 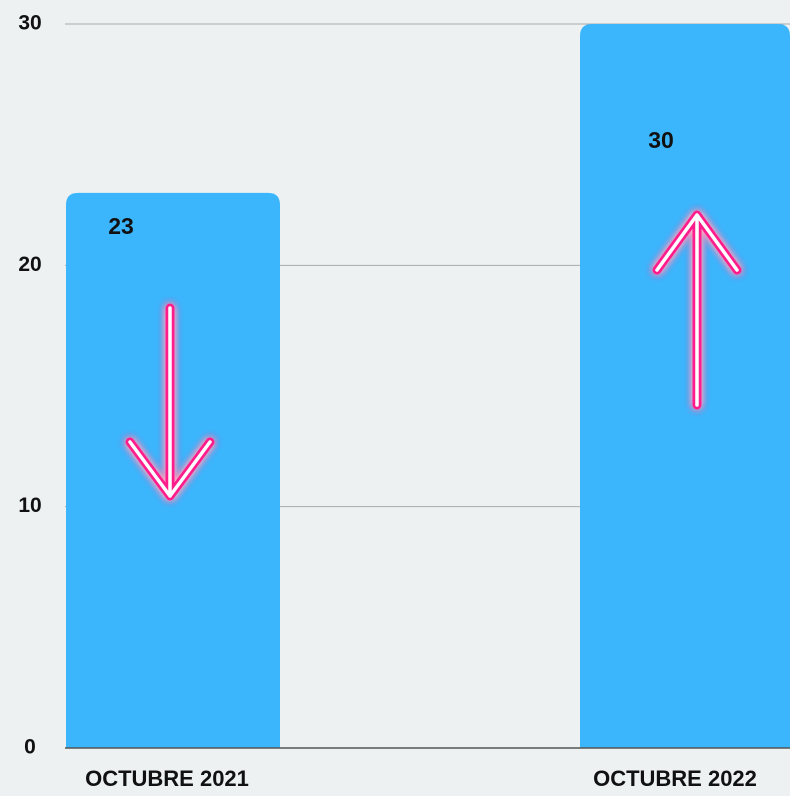 I want to click on y-tick-label: 0, so click(x=30, y=747).